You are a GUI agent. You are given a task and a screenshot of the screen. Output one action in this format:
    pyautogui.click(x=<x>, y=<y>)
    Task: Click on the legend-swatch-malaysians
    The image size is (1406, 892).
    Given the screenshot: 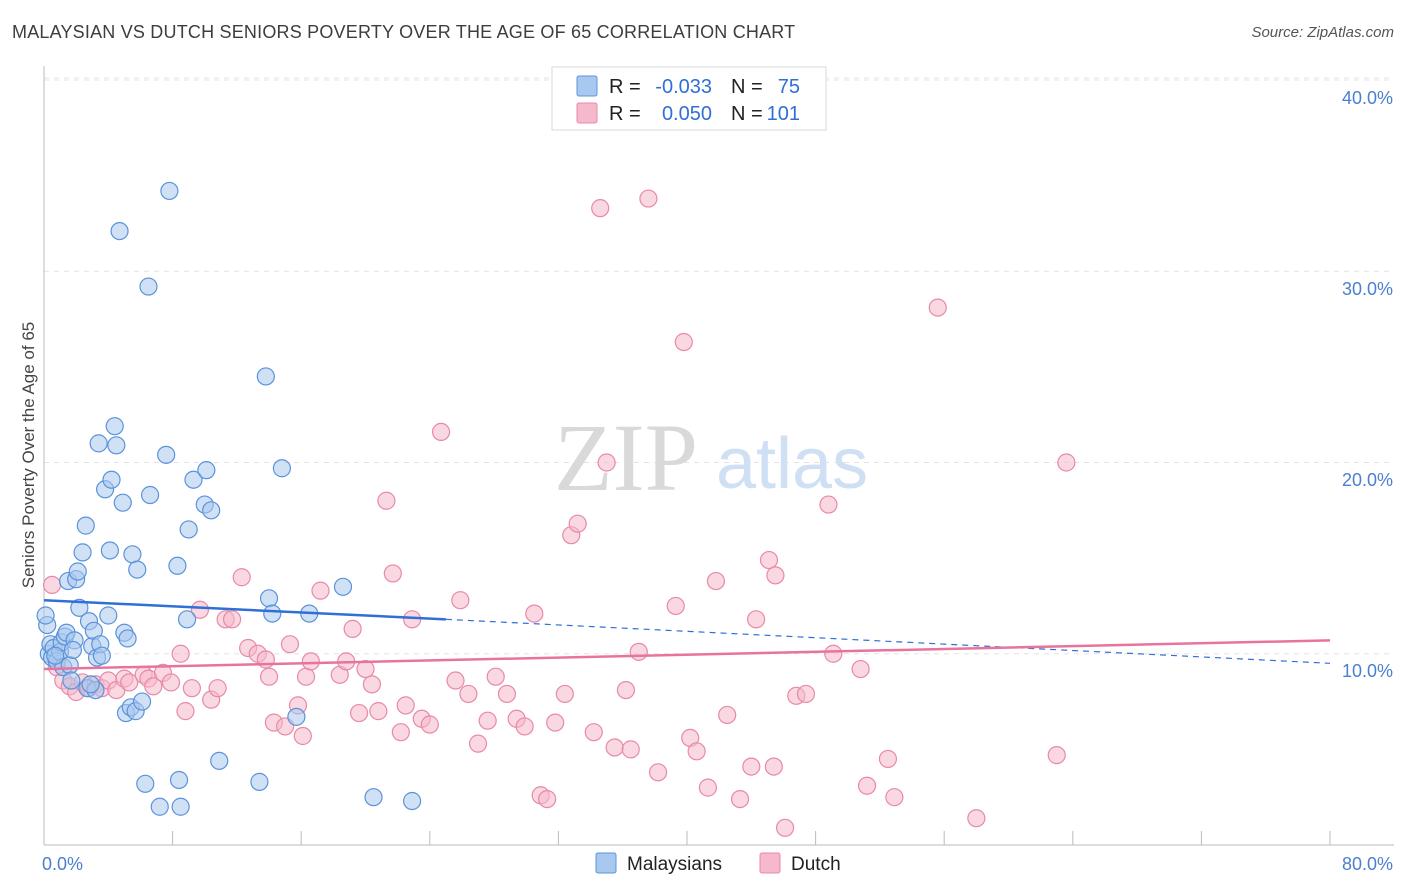 What is the action you would take?
    pyautogui.click(x=587, y=86)
    